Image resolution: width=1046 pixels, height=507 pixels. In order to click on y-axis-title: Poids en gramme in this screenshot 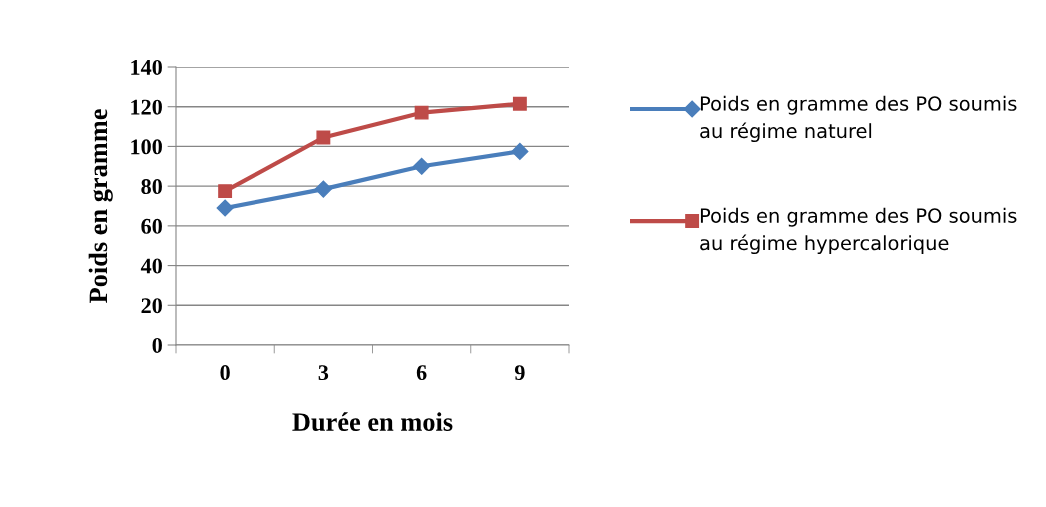, I will do `click(100, 206)`.